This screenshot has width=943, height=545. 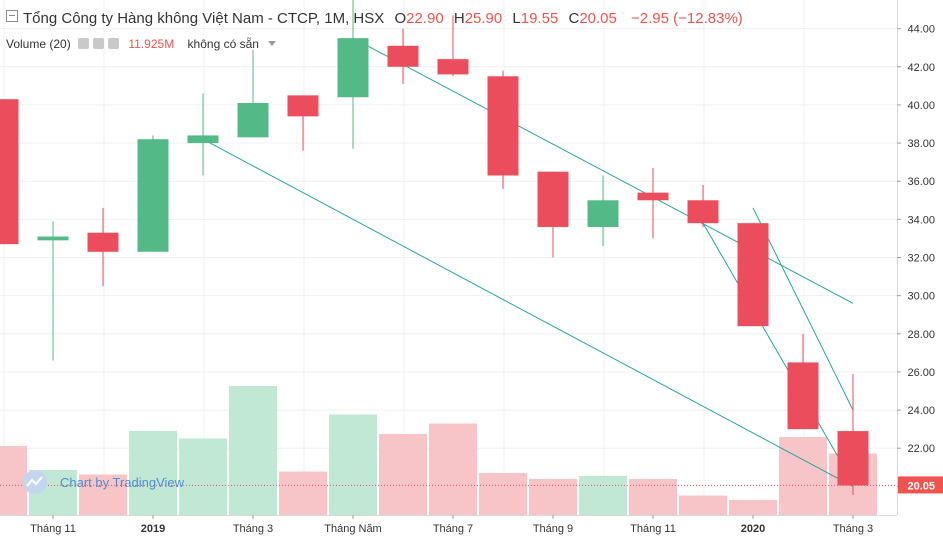 What do you see at coordinates (921, 411) in the screenshot?
I see `y-tick-label: 24.00` at bounding box center [921, 411].